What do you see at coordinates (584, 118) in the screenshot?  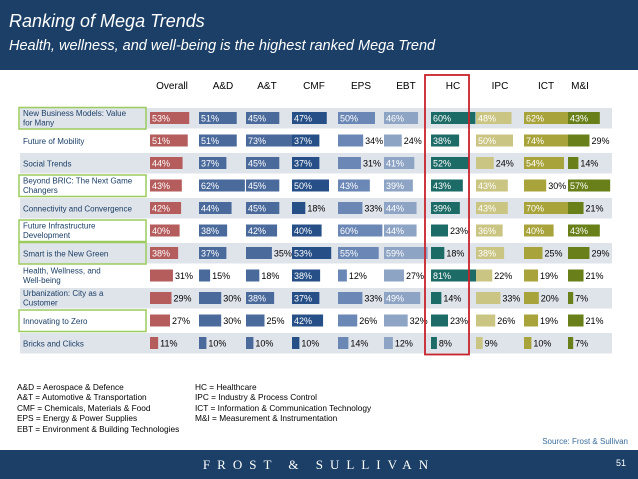 I see `bar-r0-c9` at bounding box center [584, 118].